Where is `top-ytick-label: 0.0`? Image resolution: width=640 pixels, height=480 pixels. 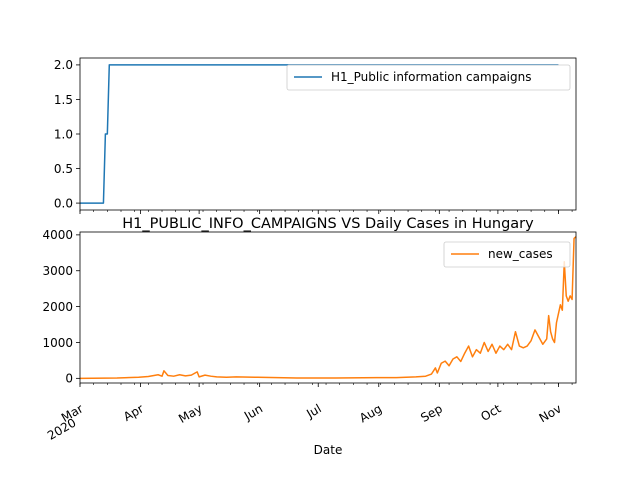
top-ytick-label: 0.0 is located at coordinates (63, 203).